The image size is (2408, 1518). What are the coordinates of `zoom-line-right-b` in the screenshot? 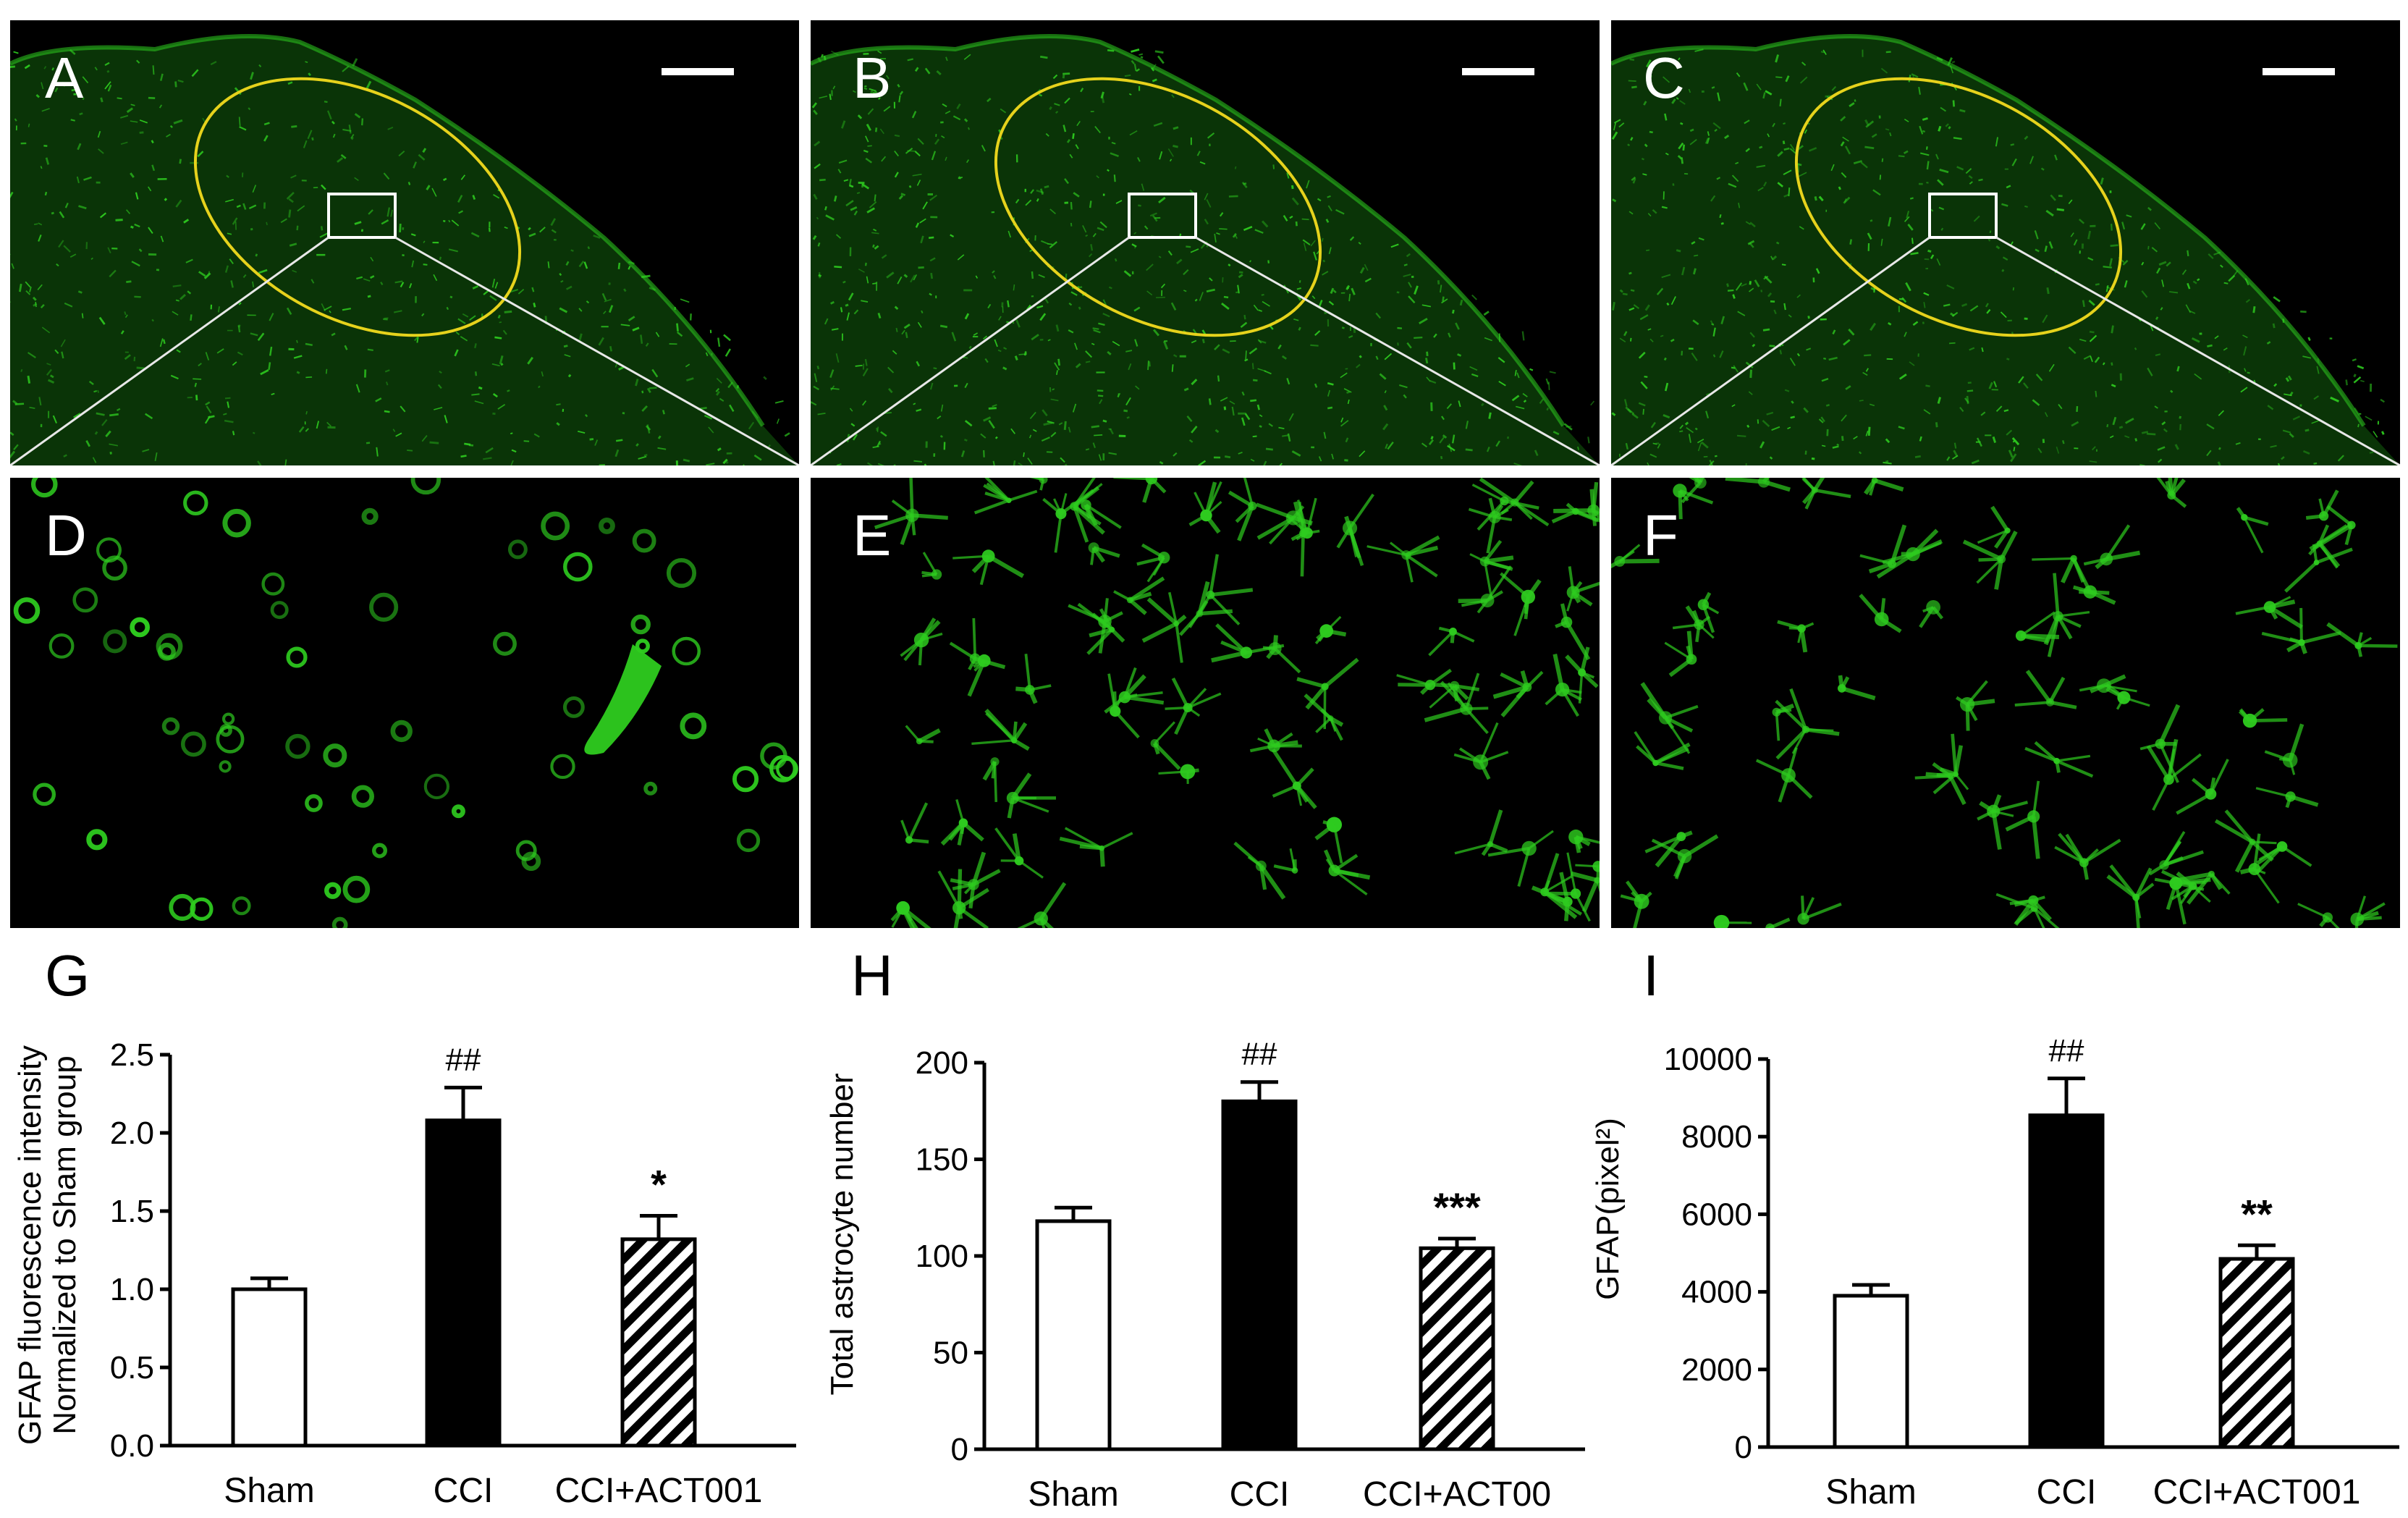 It's located at (1397, 351).